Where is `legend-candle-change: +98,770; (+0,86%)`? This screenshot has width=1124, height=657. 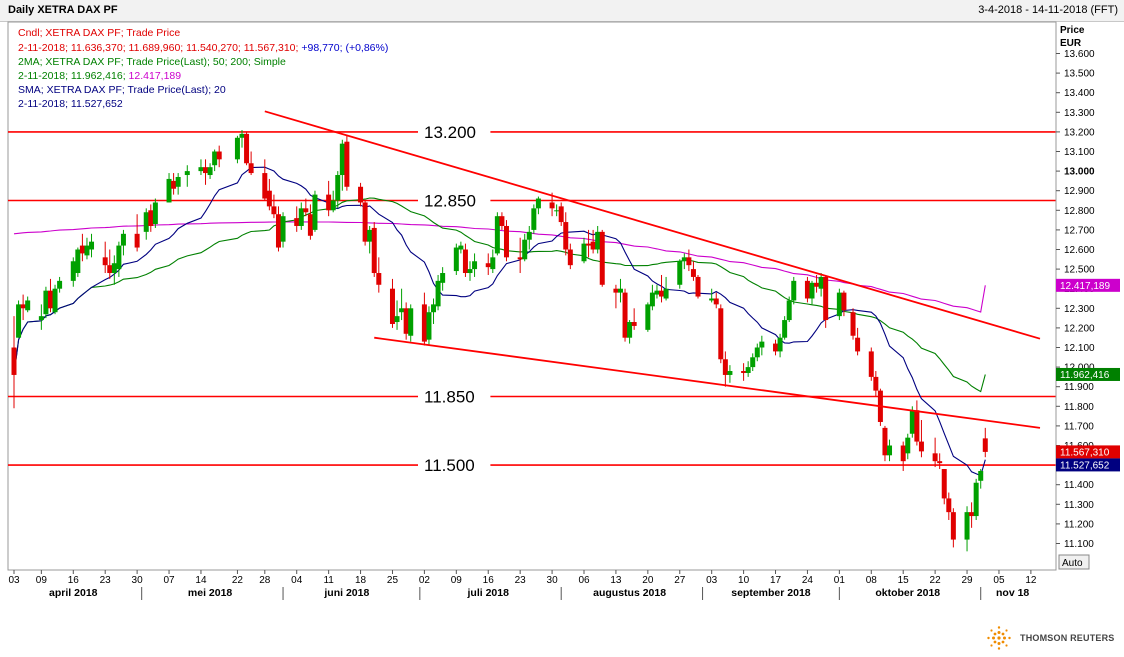
legend-candle-change: +98,770; (+0,86%) is located at coordinates (344, 48).